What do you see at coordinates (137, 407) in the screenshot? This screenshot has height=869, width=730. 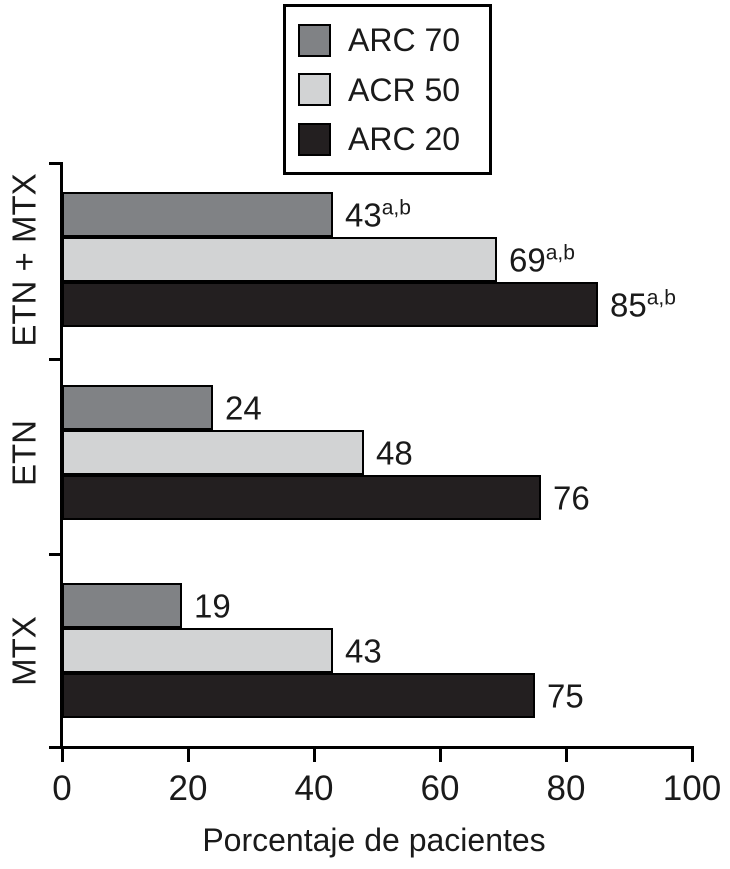 I see `bar-arc-70-etn` at bounding box center [137, 407].